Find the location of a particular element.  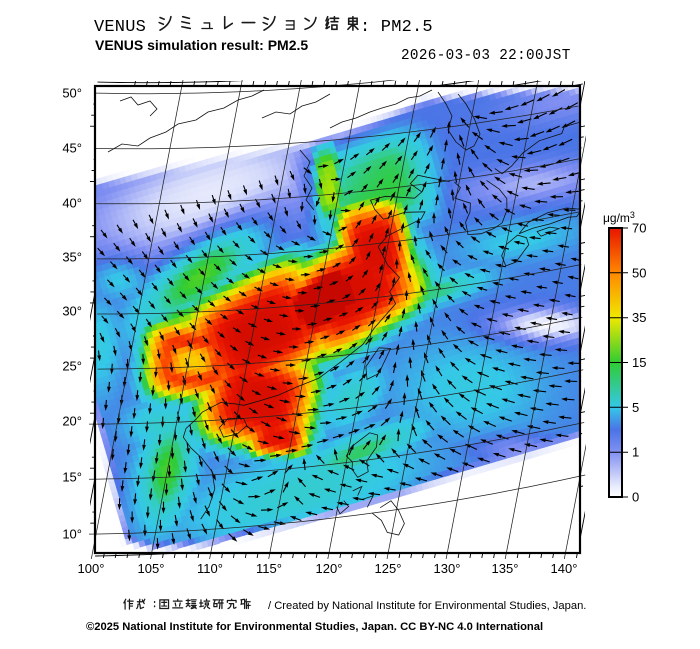

svg-text: 140° is located at coordinates (564, 568).